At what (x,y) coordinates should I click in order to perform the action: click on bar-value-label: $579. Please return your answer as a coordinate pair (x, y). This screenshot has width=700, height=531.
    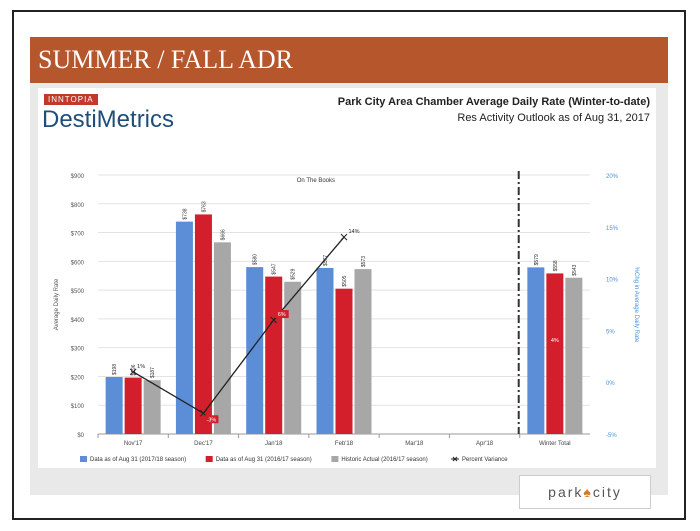
    Looking at the image, I should click on (537, 259).